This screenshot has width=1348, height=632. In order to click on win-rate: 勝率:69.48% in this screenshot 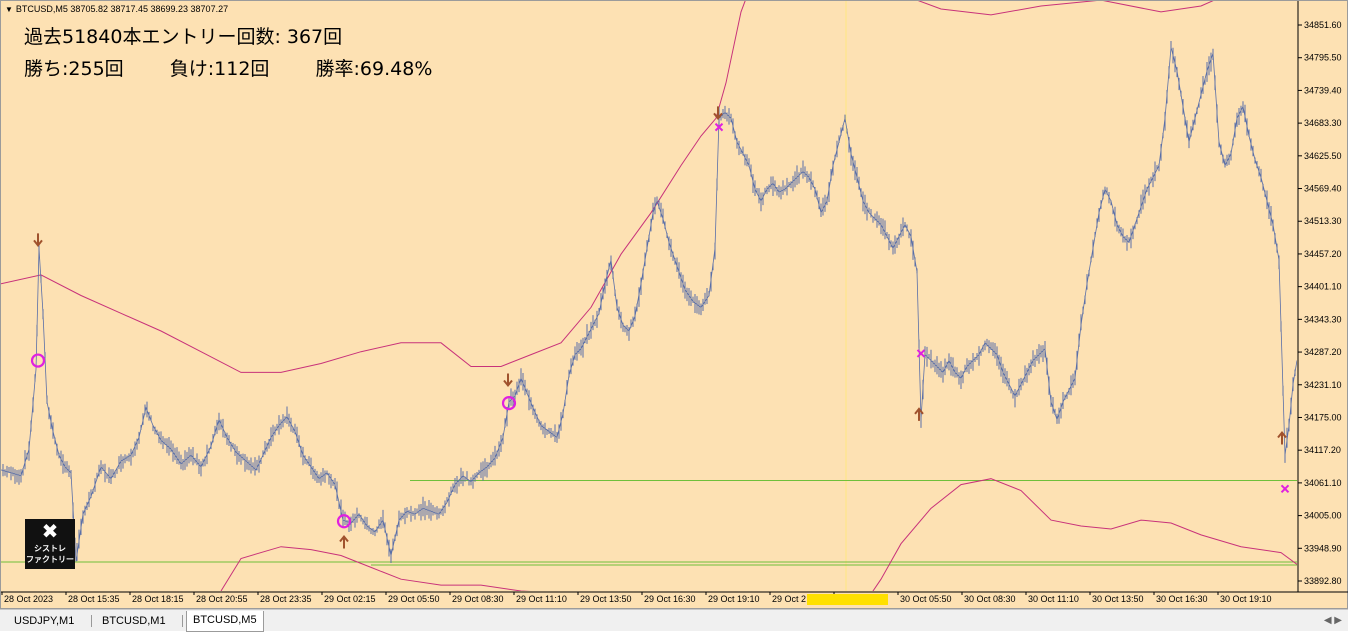, I will do `click(374, 69)`.